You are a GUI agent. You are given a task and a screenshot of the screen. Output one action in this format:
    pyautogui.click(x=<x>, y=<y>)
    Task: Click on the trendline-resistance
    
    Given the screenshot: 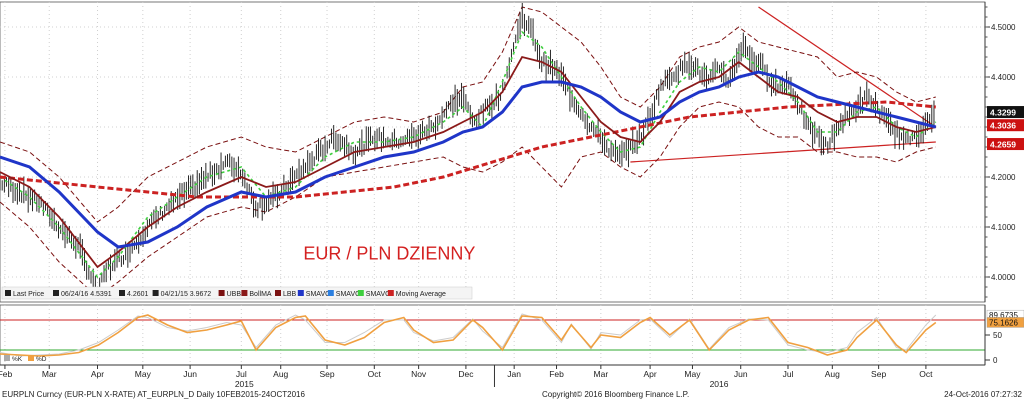 What is the action you would take?
    pyautogui.click(x=847, y=67)
    